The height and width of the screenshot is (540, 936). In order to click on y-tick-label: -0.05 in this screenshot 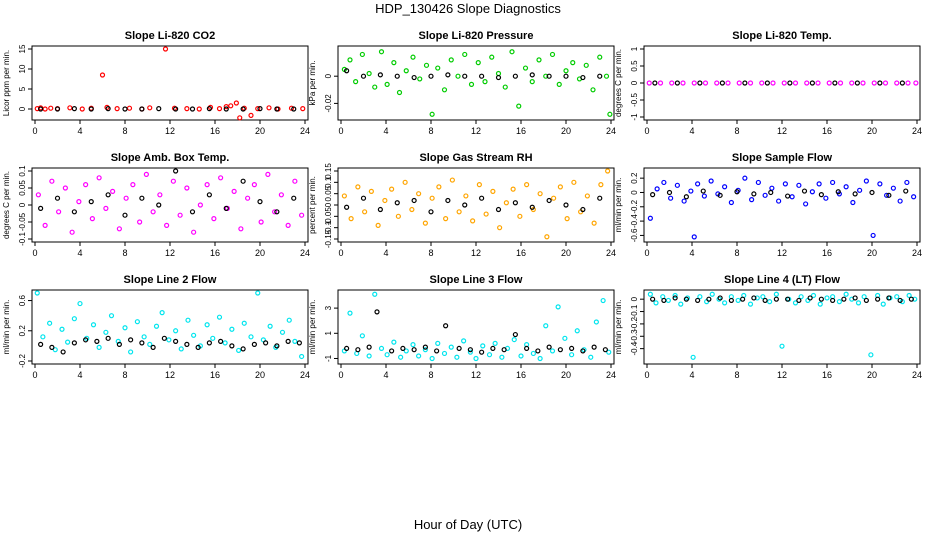, I will do `click(328, 216)`.